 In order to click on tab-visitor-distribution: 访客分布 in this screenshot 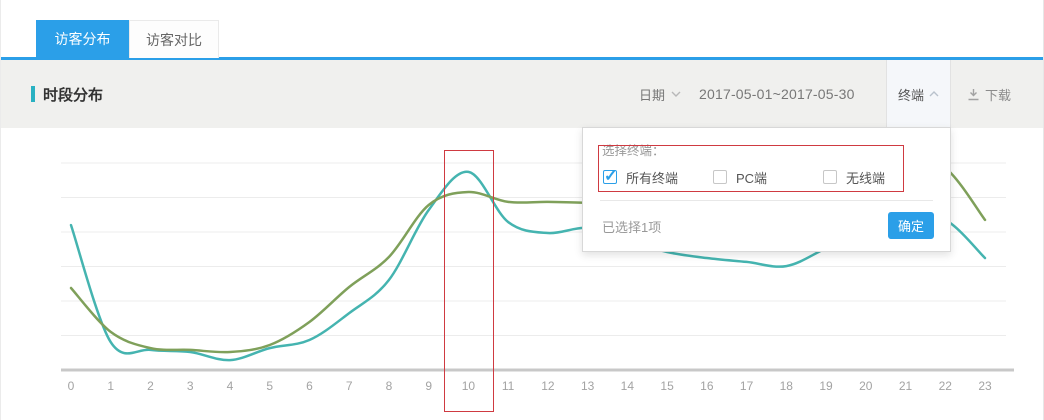, I will do `click(82, 39)`.